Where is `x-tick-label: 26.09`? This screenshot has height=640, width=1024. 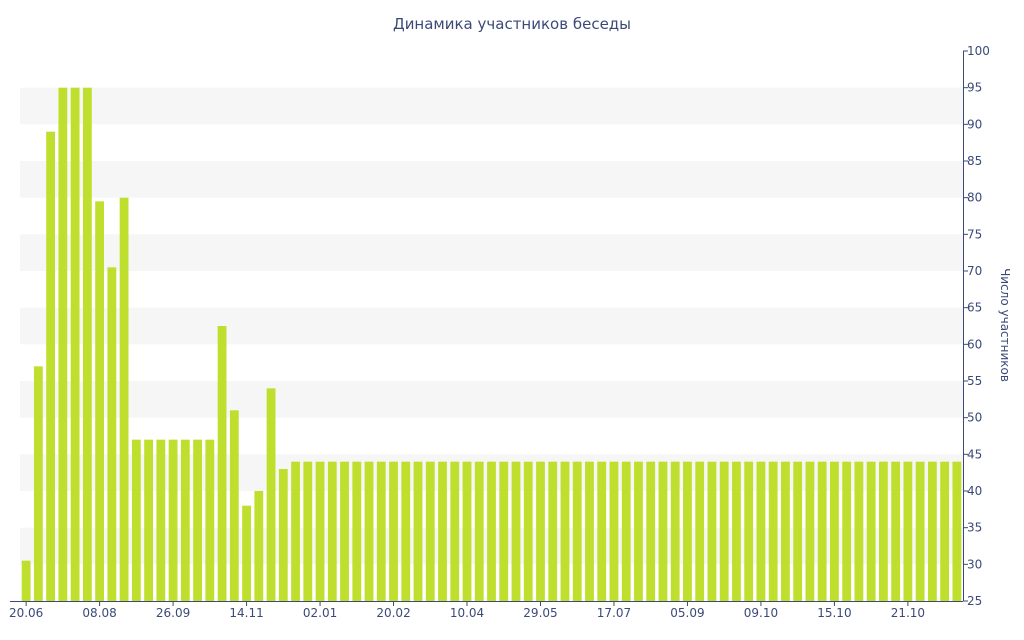 x-tick-label: 26.09 is located at coordinates (173, 613).